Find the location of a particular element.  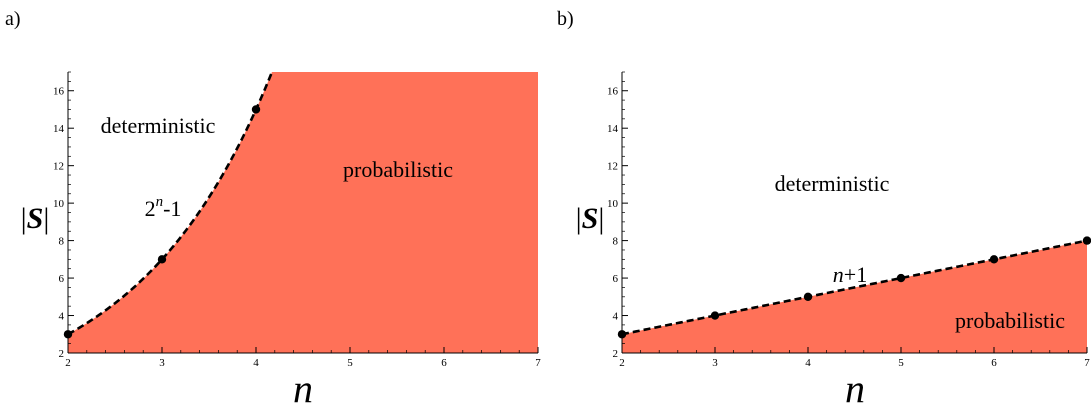

boundary-label: 2n-1 is located at coordinates (163, 207).